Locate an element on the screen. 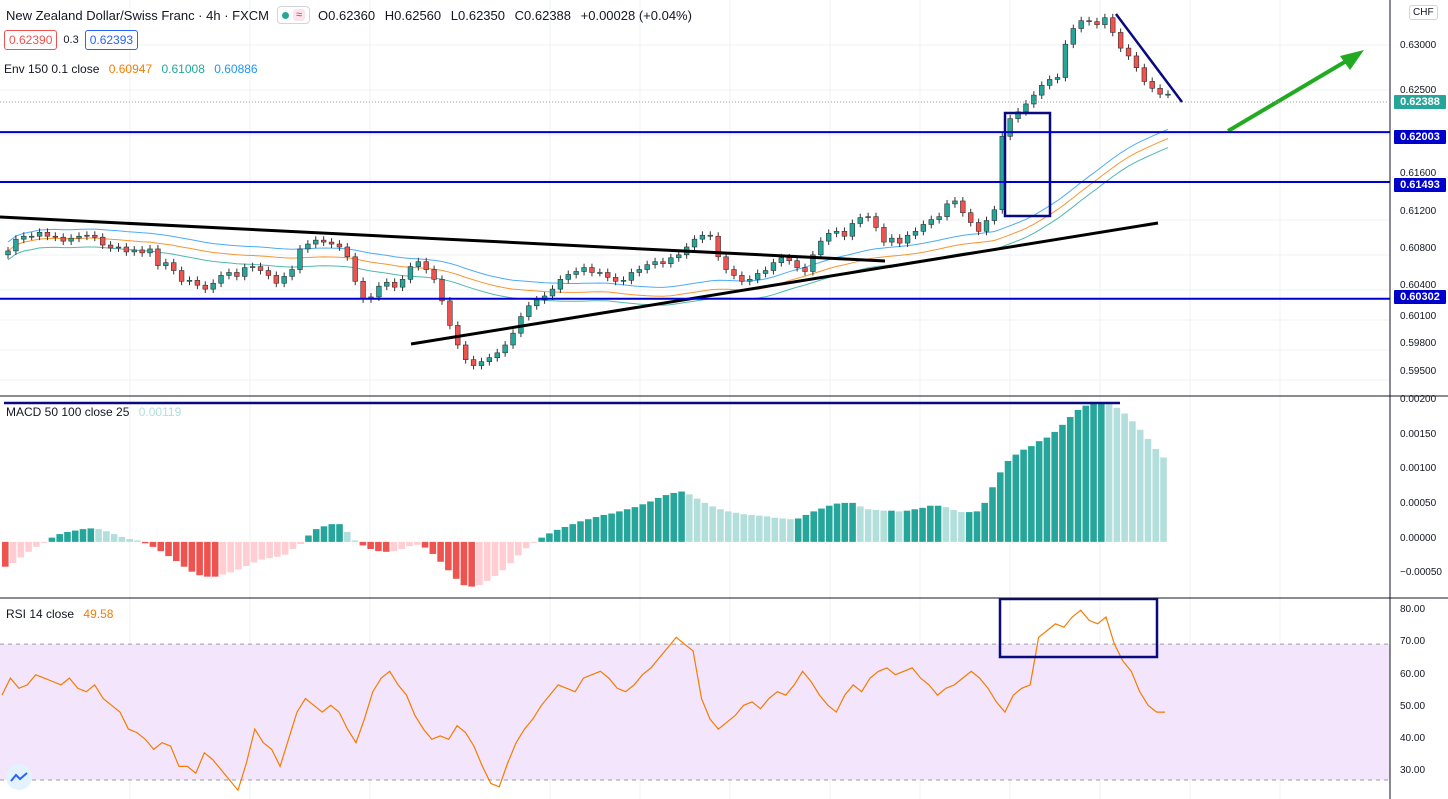 This screenshot has height=799, width=1448. up-arrow-icon is located at coordinates (1295, 91).